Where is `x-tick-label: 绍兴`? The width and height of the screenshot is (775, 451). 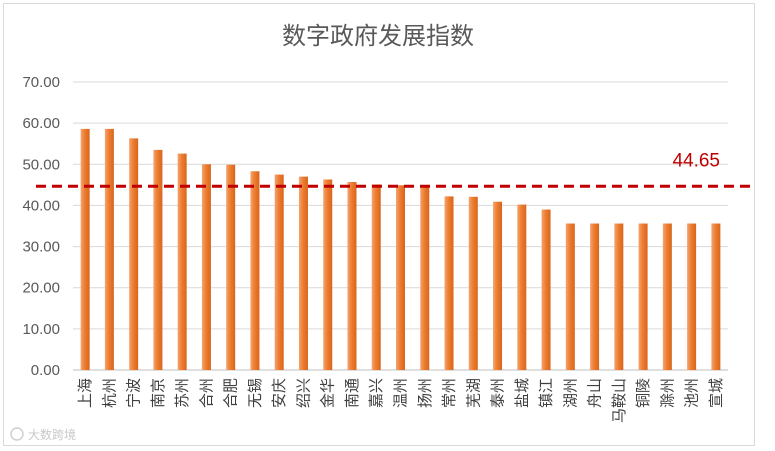
x-tick-label: 绍兴 is located at coordinates (303, 393).